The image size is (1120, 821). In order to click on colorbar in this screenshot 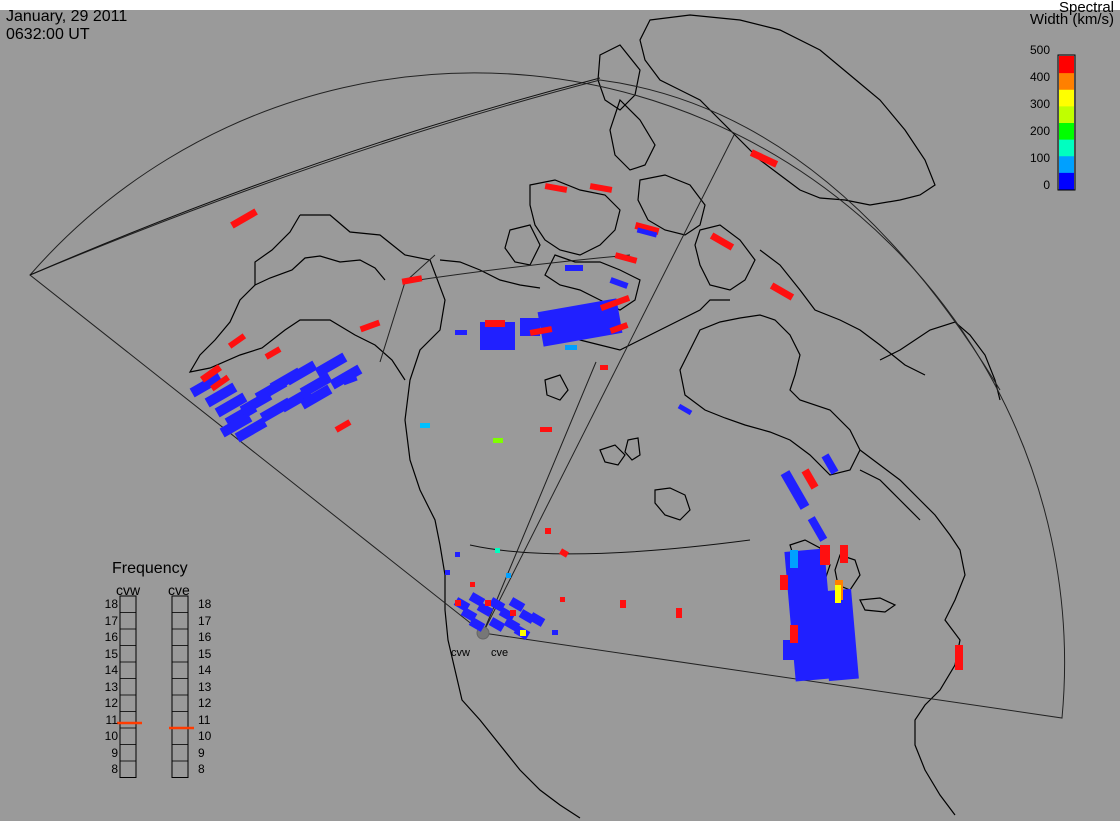, I will do `click(1066, 122)`.